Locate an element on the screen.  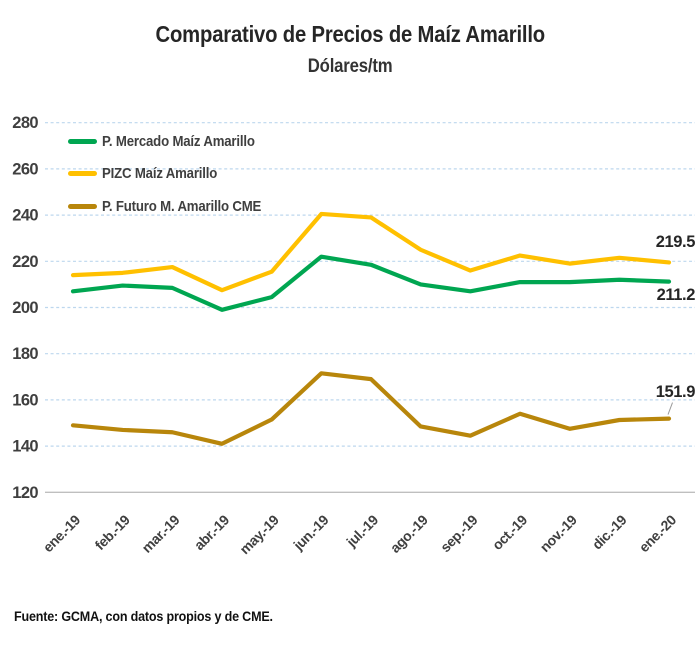
x-tick-label-sep.-19: sep.-19 is located at coordinates (459, 533).